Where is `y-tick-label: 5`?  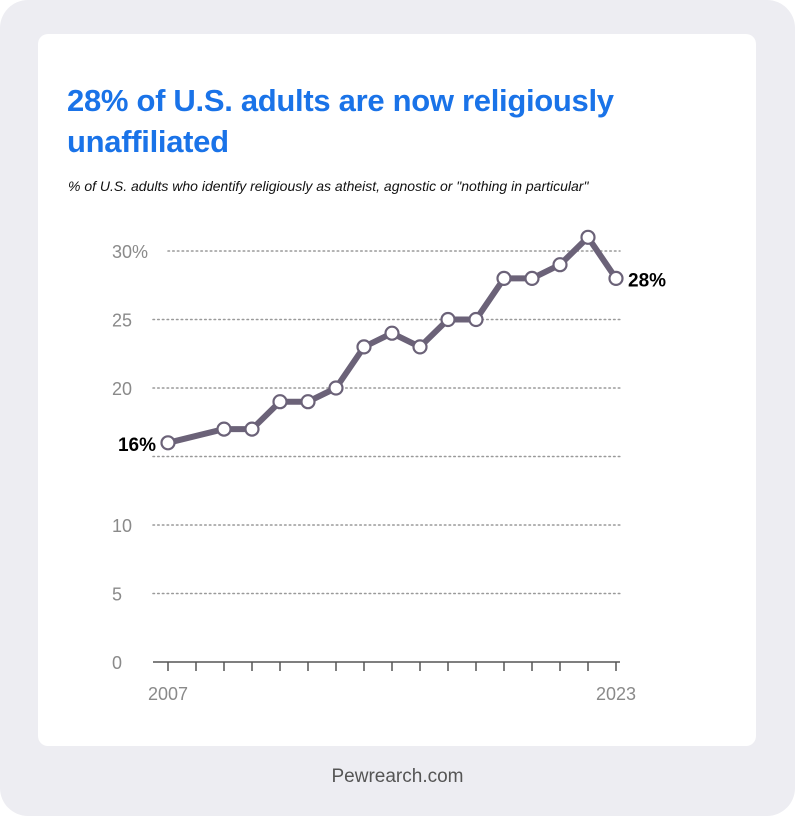
y-tick-label: 5 is located at coordinates (117, 595).